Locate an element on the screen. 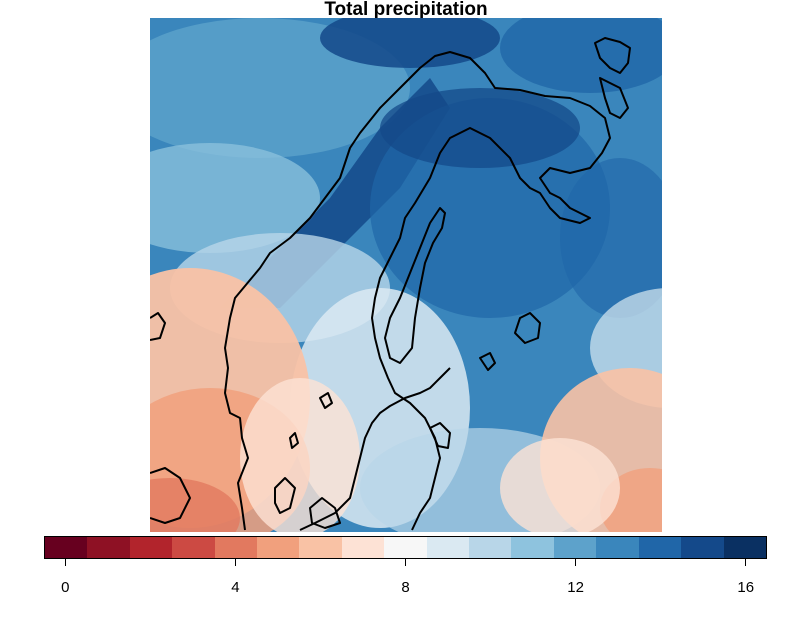 This screenshot has height=619, width=812. legend-tick-label: 0 is located at coordinates (65, 587).